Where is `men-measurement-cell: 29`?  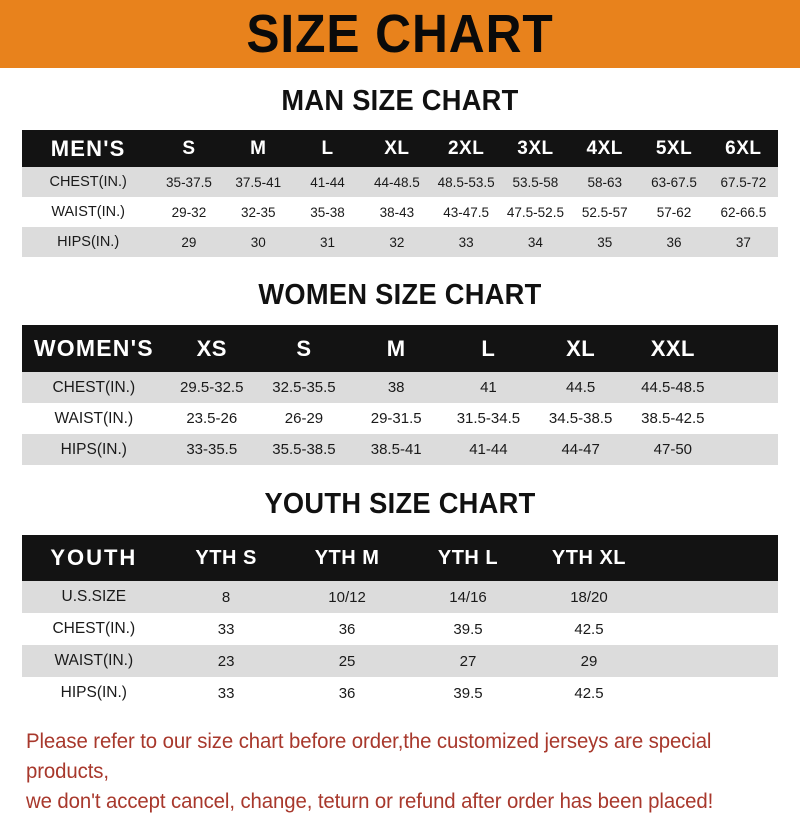 men-measurement-cell: 29 is located at coordinates (189, 242).